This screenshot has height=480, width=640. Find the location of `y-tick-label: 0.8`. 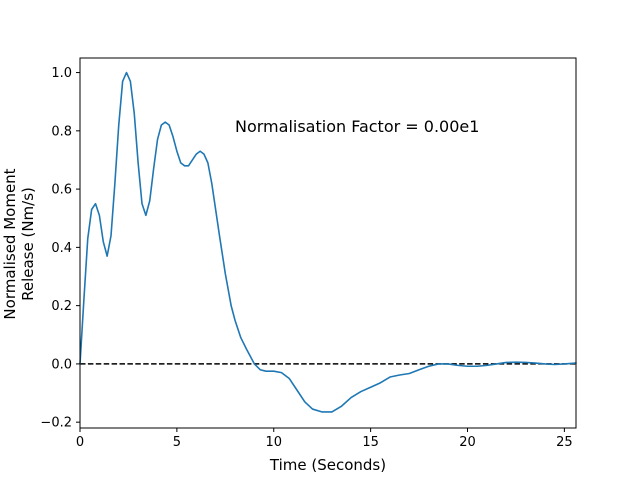

y-tick-label: 0.8 is located at coordinates (61, 131).